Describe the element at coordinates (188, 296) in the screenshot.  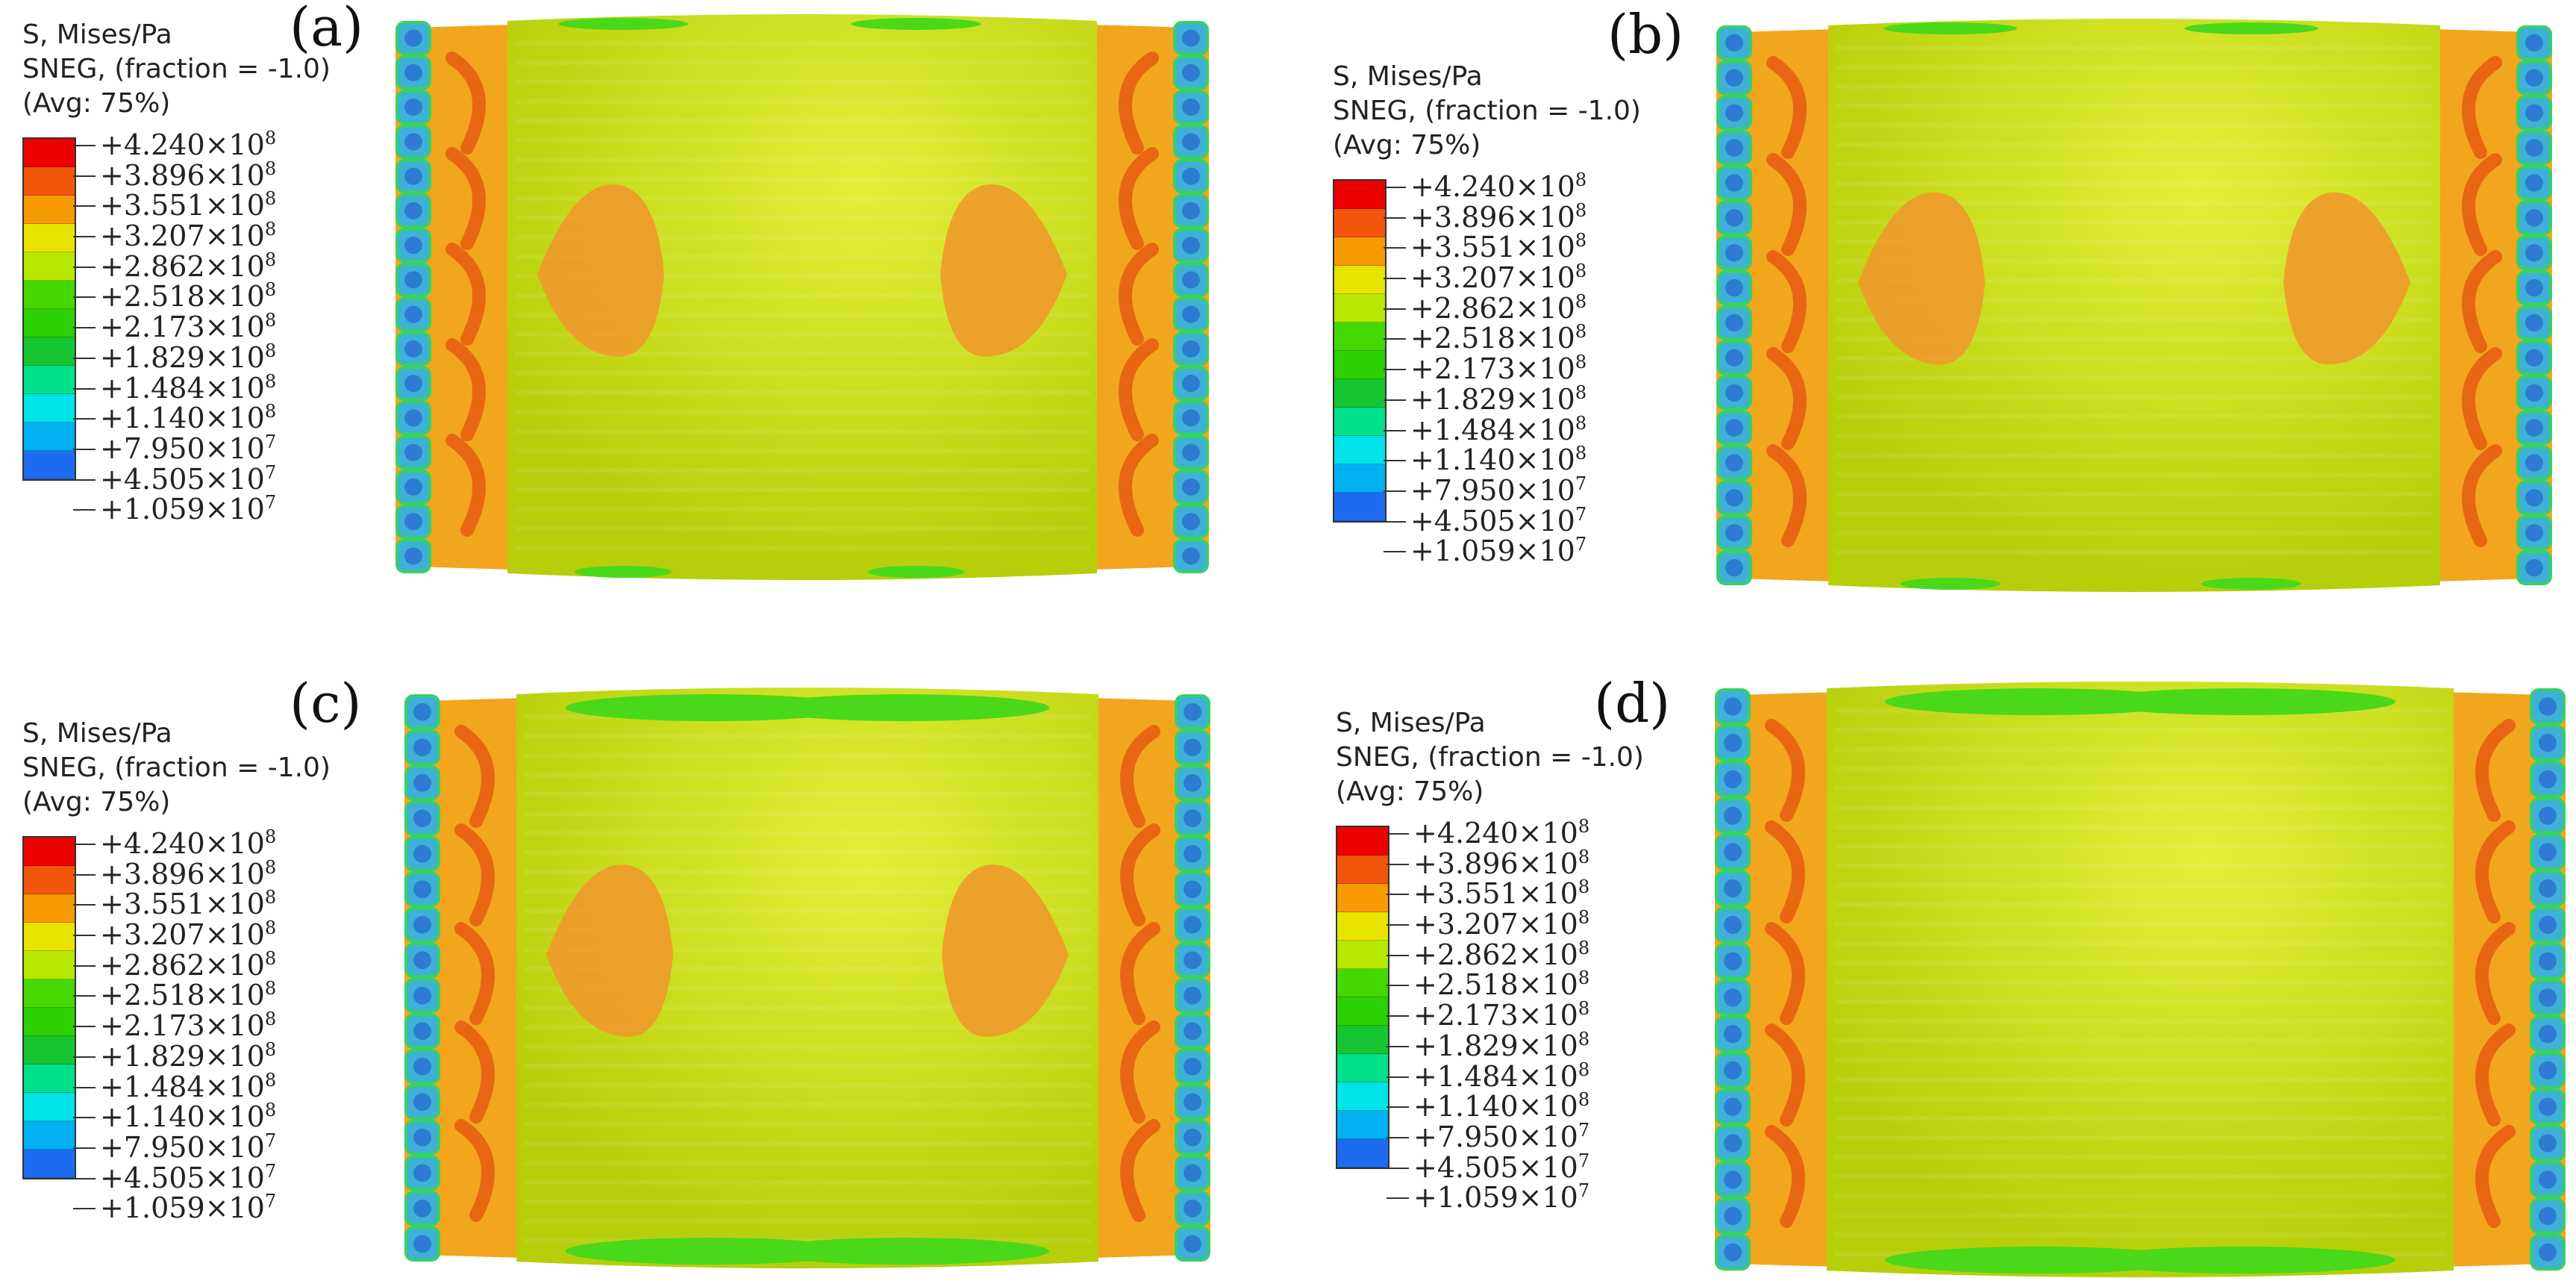
I see `legend-tick-label: +2.518×108` at that location.